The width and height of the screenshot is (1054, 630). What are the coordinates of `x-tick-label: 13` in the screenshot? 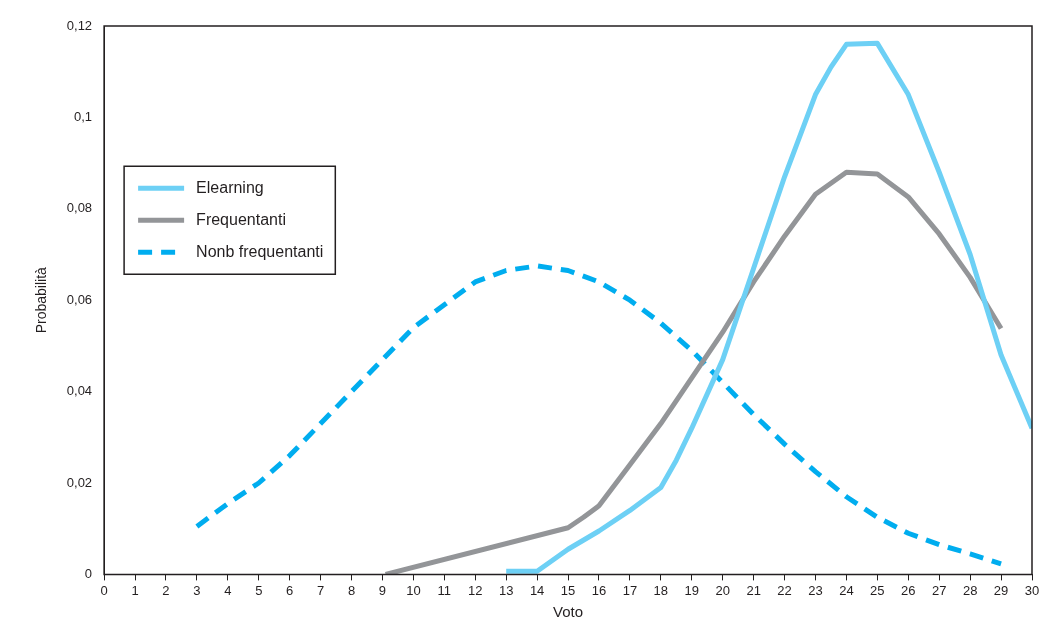 It's located at (506, 590).